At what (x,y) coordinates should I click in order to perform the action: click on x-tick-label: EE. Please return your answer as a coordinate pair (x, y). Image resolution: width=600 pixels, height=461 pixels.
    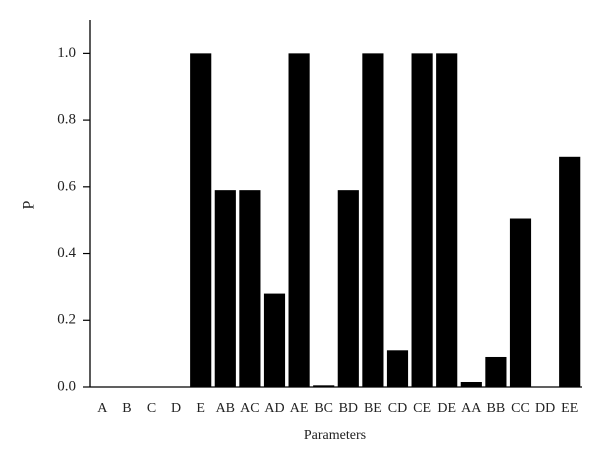
    Looking at the image, I should click on (569, 408).